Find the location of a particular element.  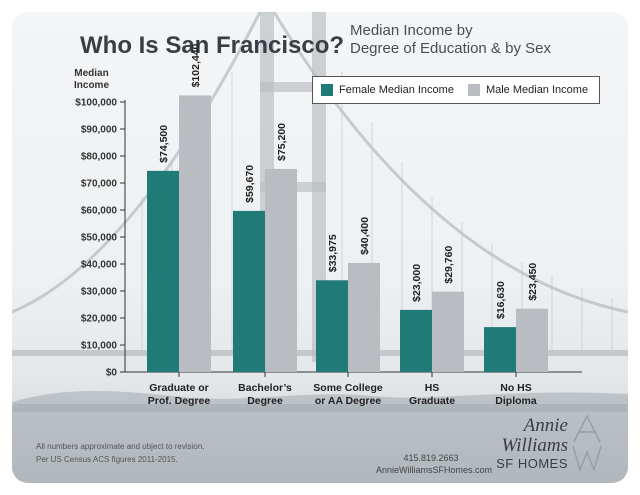

brand-name-first: Annie is located at coordinates (545, 425).